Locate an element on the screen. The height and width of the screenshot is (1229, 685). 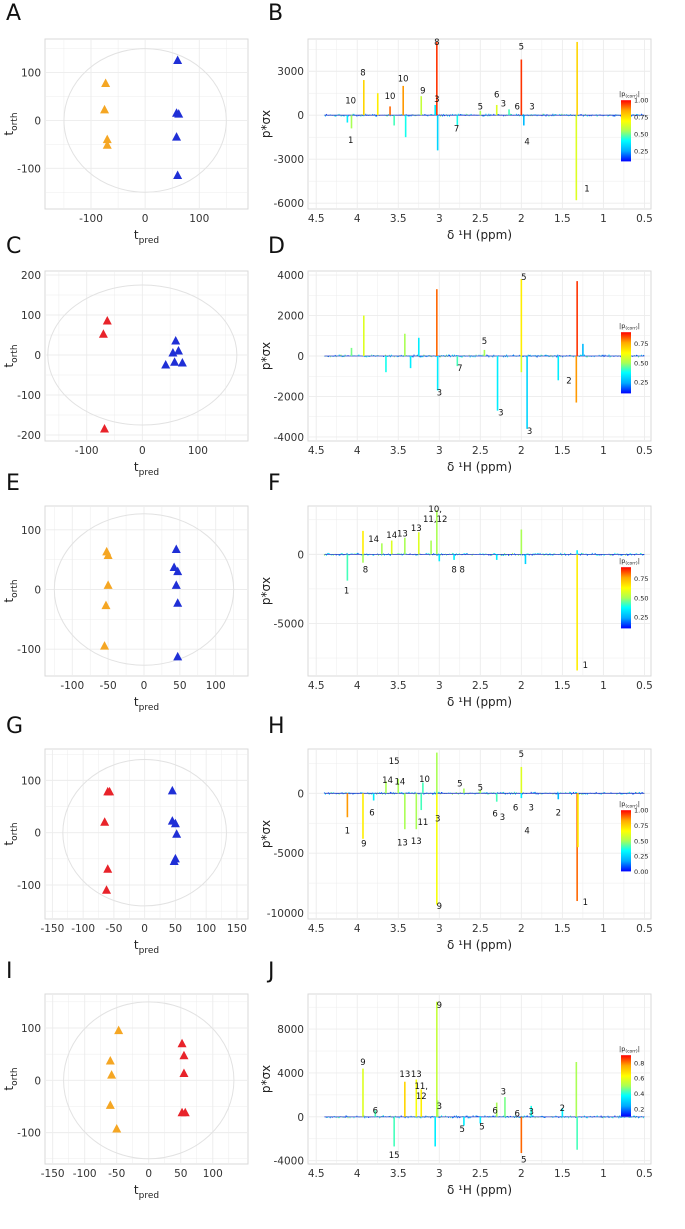
x-tick-label: 2 is located at coordinates (521, 686).